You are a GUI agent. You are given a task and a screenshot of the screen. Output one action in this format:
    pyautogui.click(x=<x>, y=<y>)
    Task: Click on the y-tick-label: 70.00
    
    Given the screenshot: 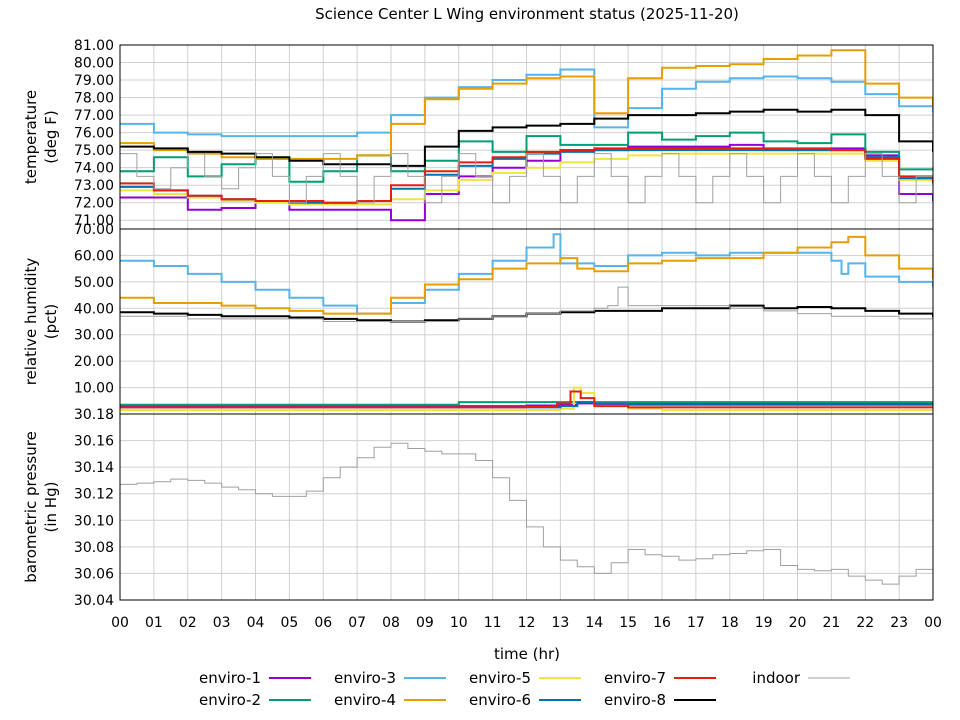 What is the action you would take?
    pyautogui.click(x=94, y=230)
    